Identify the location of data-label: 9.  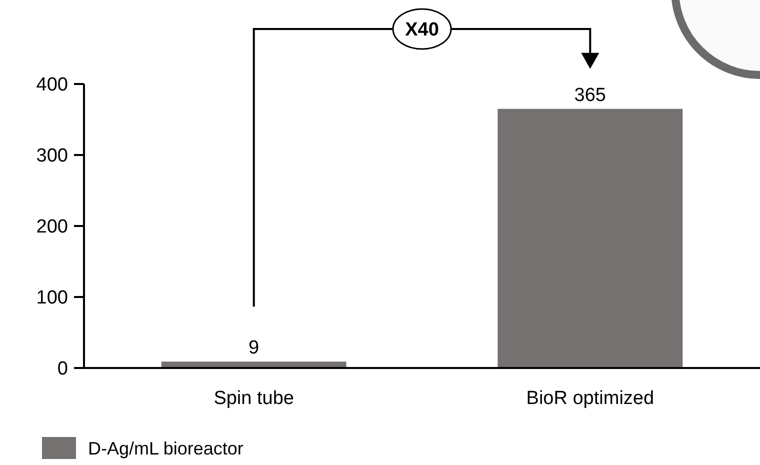
(254, 348).